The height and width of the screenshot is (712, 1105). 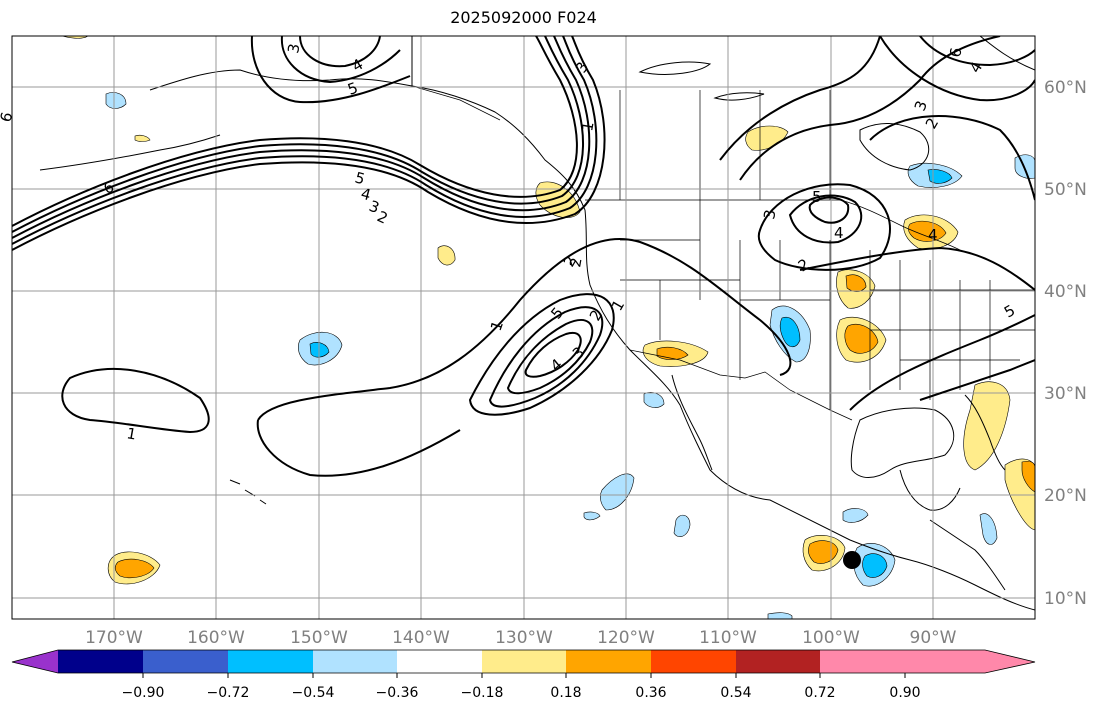 I want to click on colorbar-tick-label: −0.54, so click(x=313, y=693).